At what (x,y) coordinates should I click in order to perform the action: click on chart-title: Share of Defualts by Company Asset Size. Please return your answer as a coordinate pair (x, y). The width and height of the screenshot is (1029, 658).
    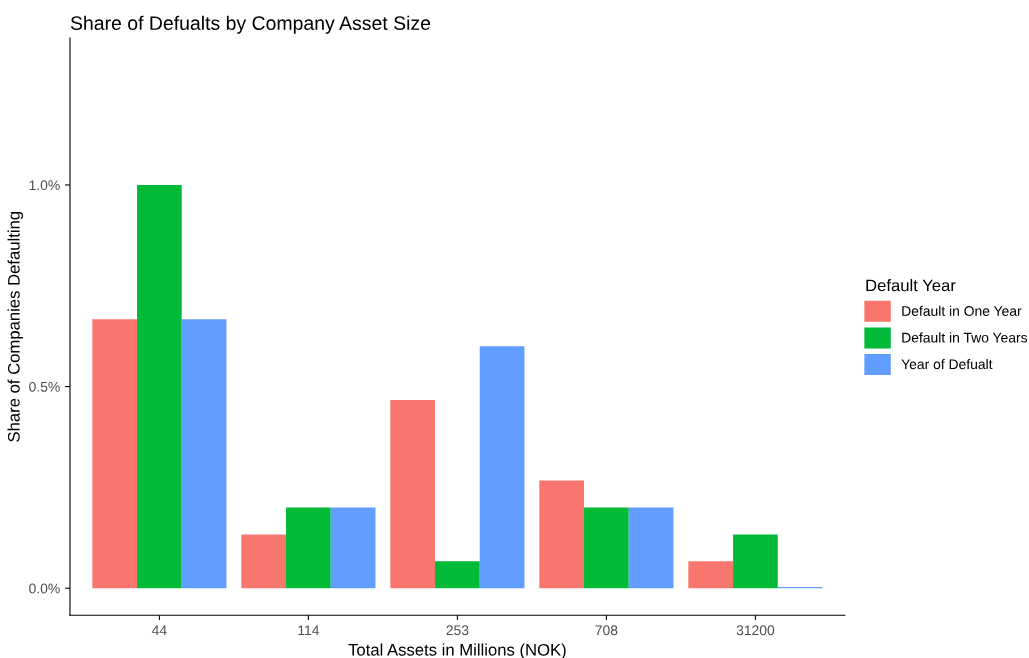
    Looking at the image, I should click on (250, 24).